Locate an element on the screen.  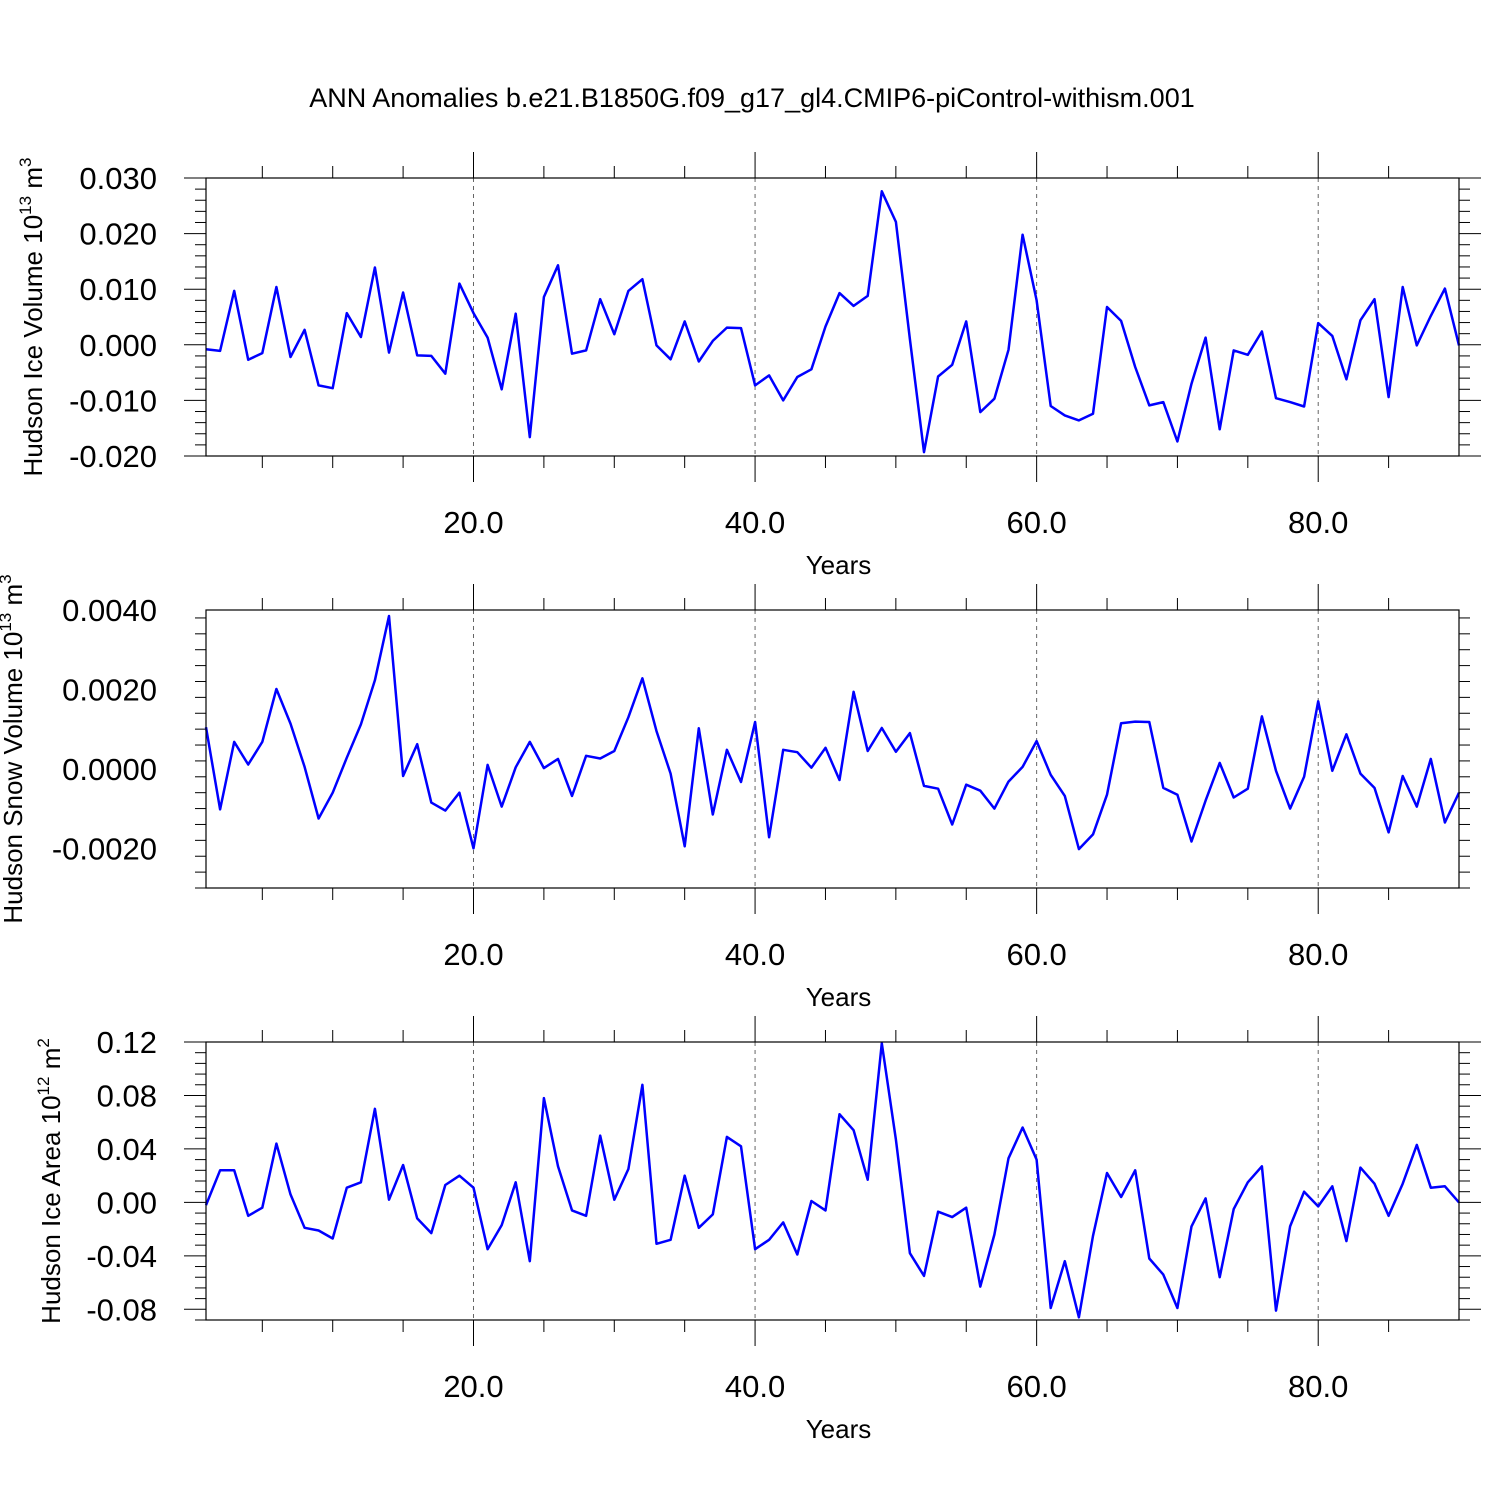
y-tick-label: -0.0020 is located at coordinates (104, 848).